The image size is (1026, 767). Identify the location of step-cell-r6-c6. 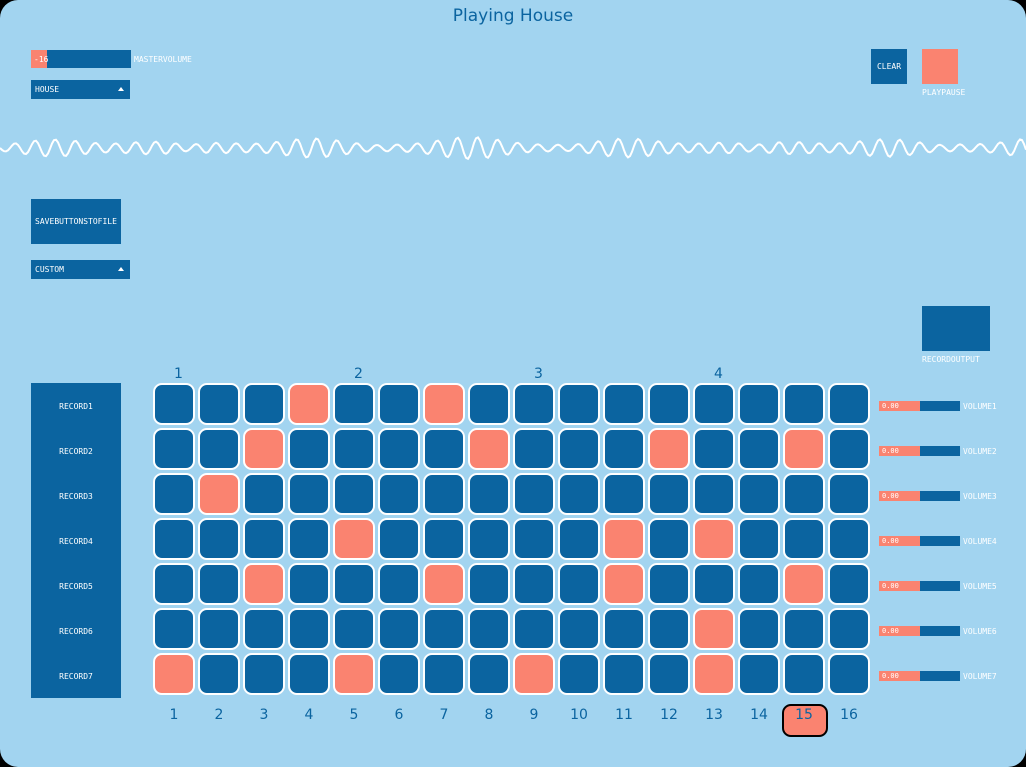
(399, 629).